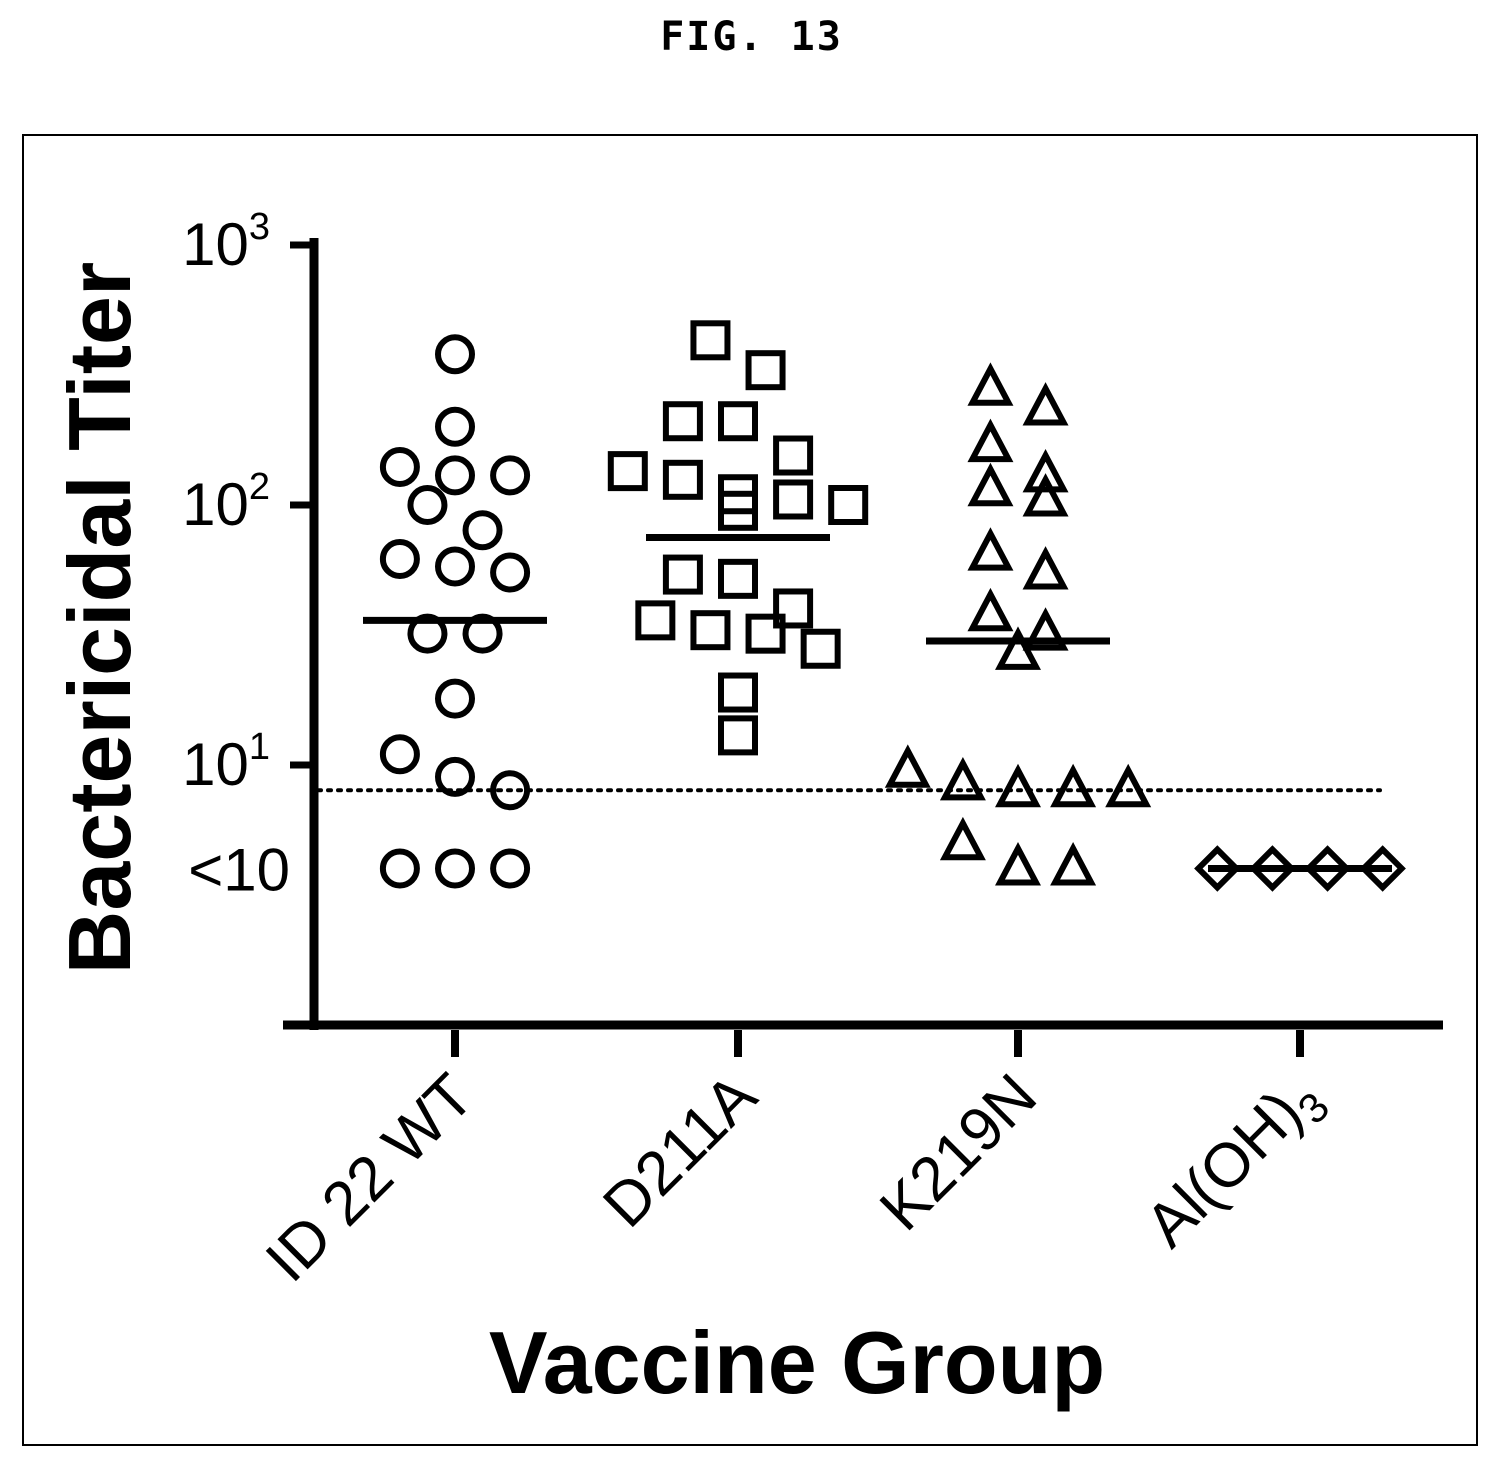 This screenshot has height=1470, width=1503. What do you see at coordinates (226, 502) in the screenshot?
I see `y-tick-label: 10²` at bounding box center [226, 502].